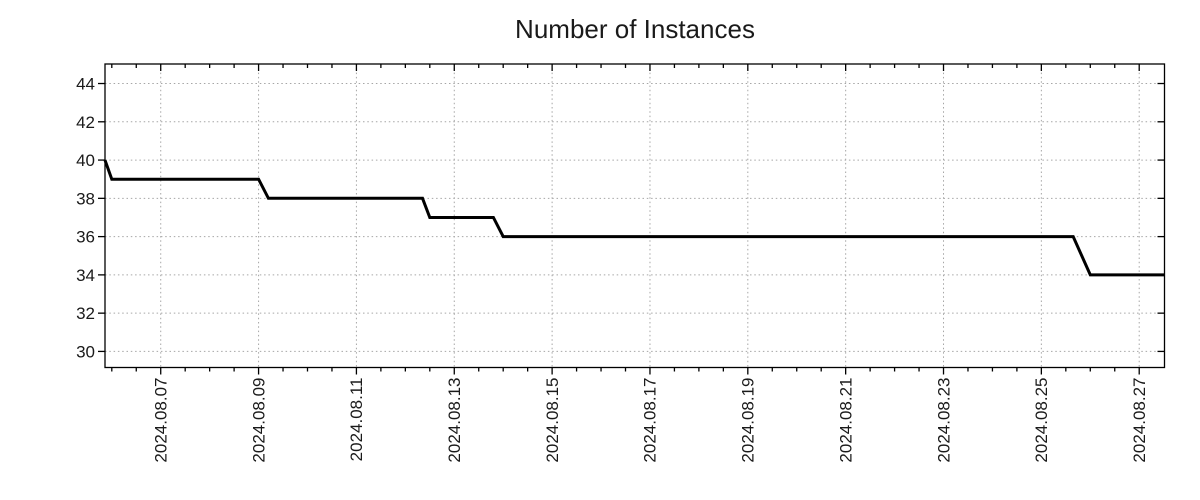  Describe the element at coordinates (85, 122) in the screenshot. I see `y-tick-label: 42` at that location.